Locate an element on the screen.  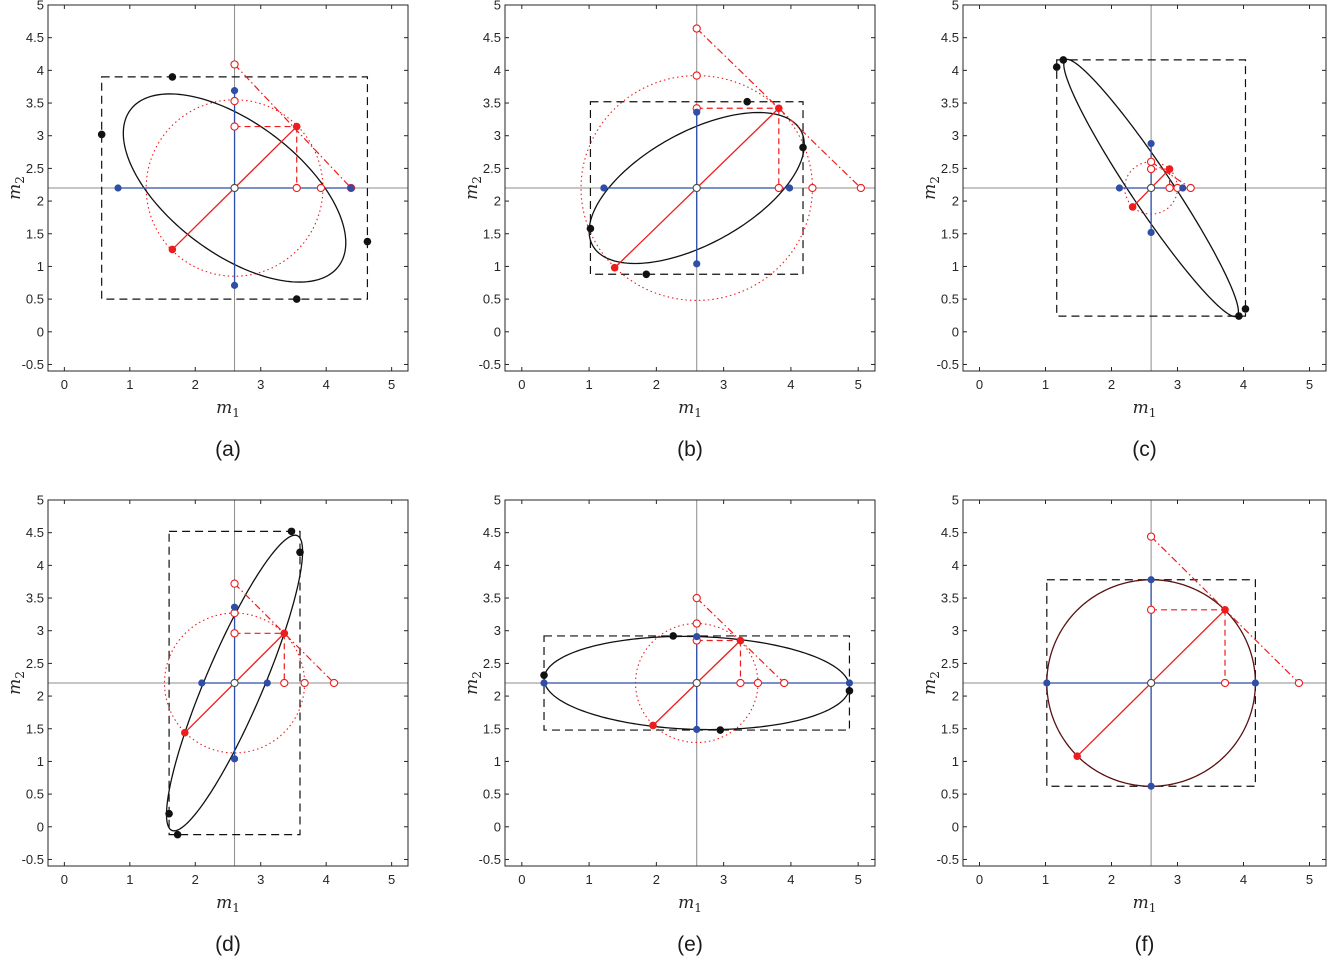
x-tick-label: 4 is located at coordinates (790, 879).